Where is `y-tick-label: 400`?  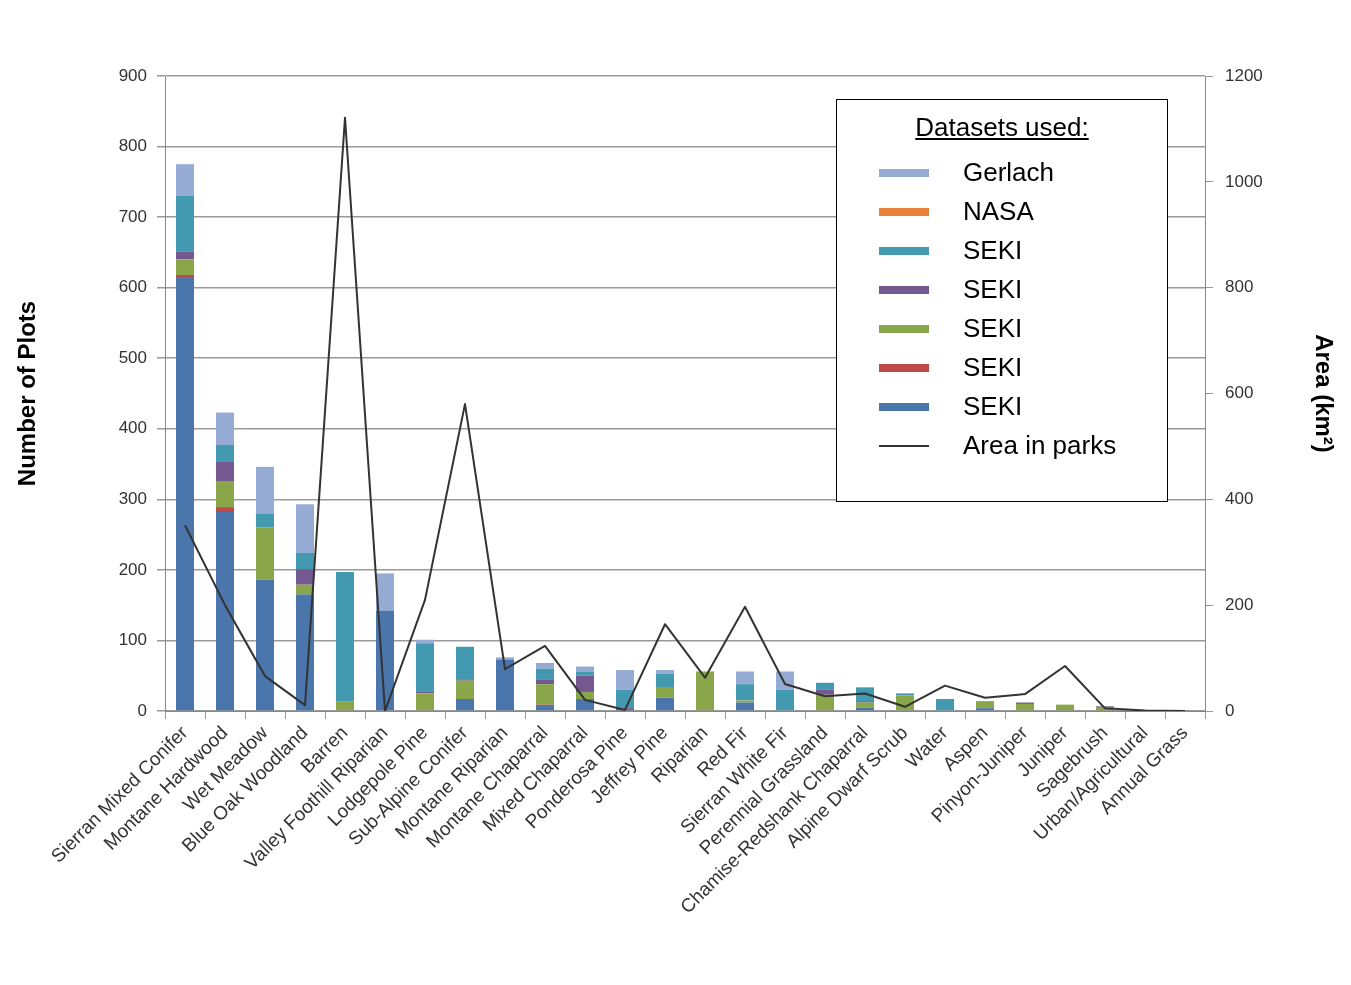 y-tick-label: 400 is located at coordinates (132, 428).